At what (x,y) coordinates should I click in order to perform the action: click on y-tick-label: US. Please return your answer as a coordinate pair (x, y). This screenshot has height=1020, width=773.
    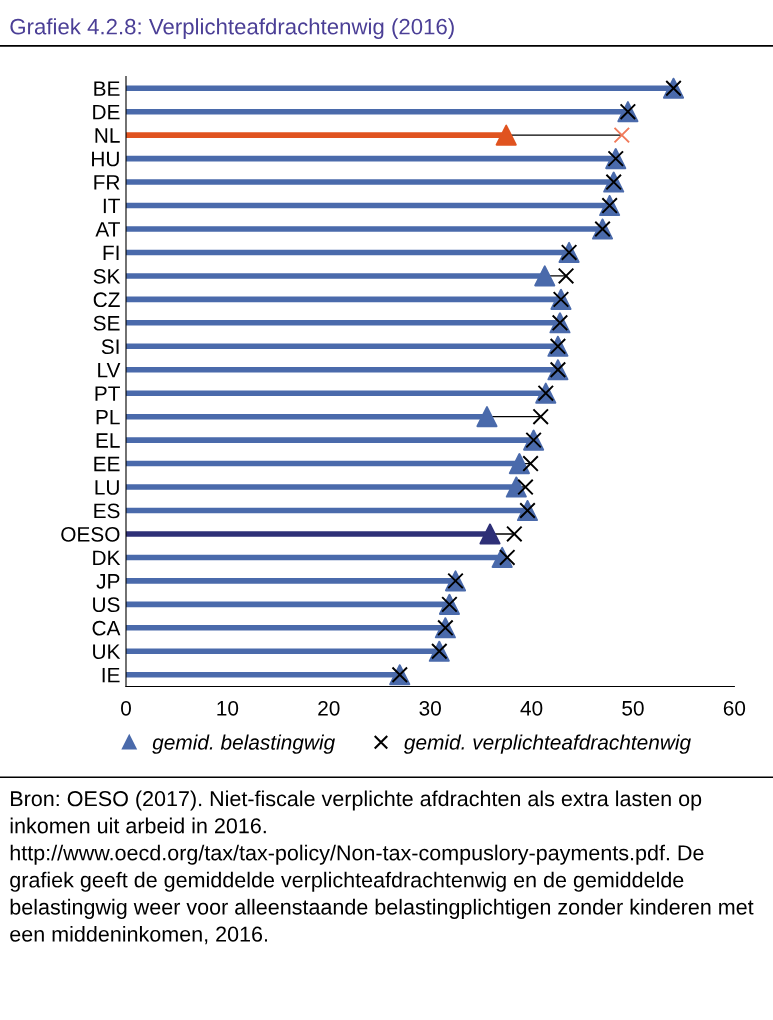
    Looking at the image, I should click on (106, 605).